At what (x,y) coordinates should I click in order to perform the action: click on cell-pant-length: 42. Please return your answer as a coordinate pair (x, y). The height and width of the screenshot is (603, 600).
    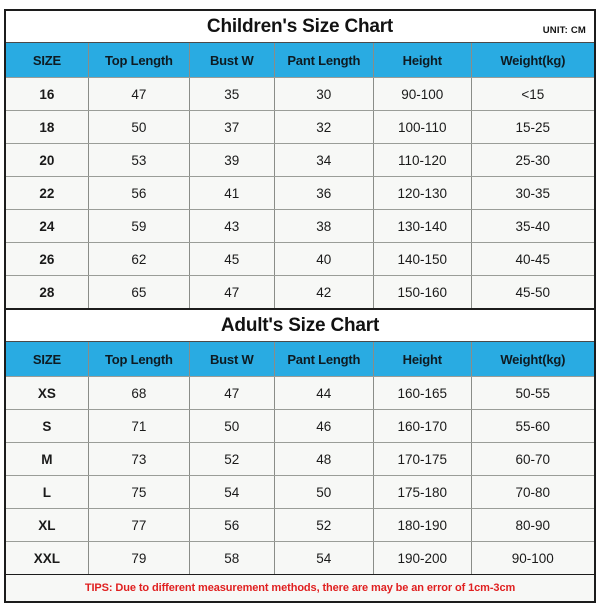
    Looking at the image, I should click on (324, 291).